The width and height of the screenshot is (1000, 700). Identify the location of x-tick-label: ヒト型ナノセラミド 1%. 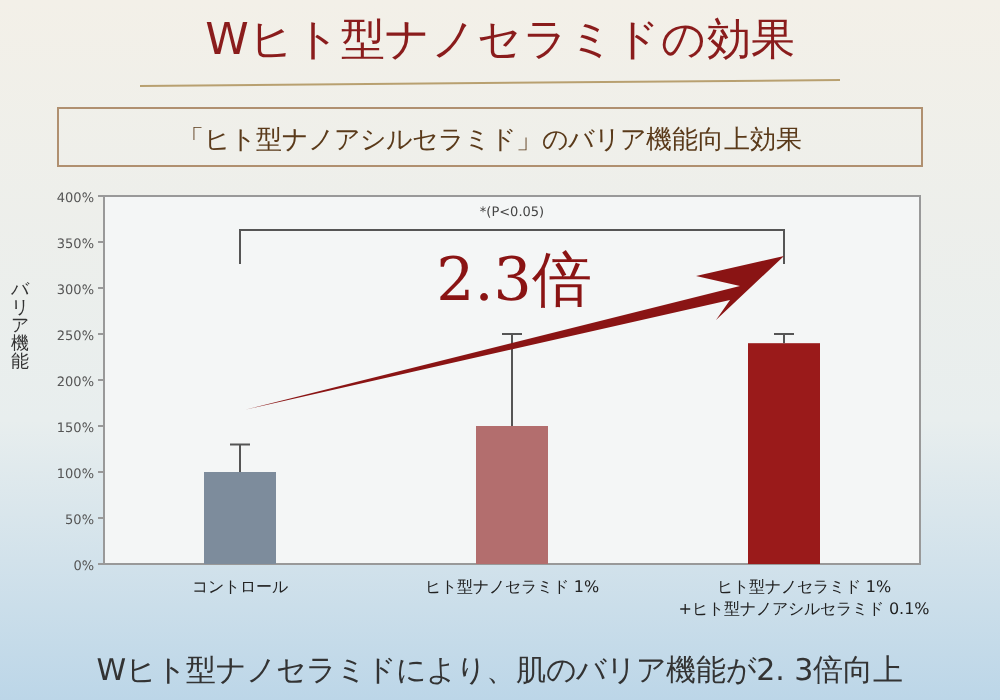
(512, 587).